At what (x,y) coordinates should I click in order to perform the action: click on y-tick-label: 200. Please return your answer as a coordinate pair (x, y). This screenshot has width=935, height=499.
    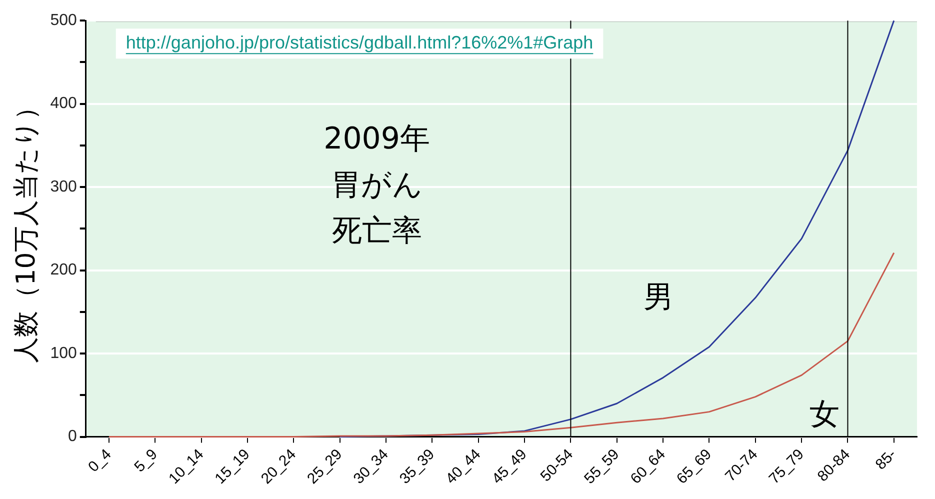
    Looking at the image, I should click on (63, 270).